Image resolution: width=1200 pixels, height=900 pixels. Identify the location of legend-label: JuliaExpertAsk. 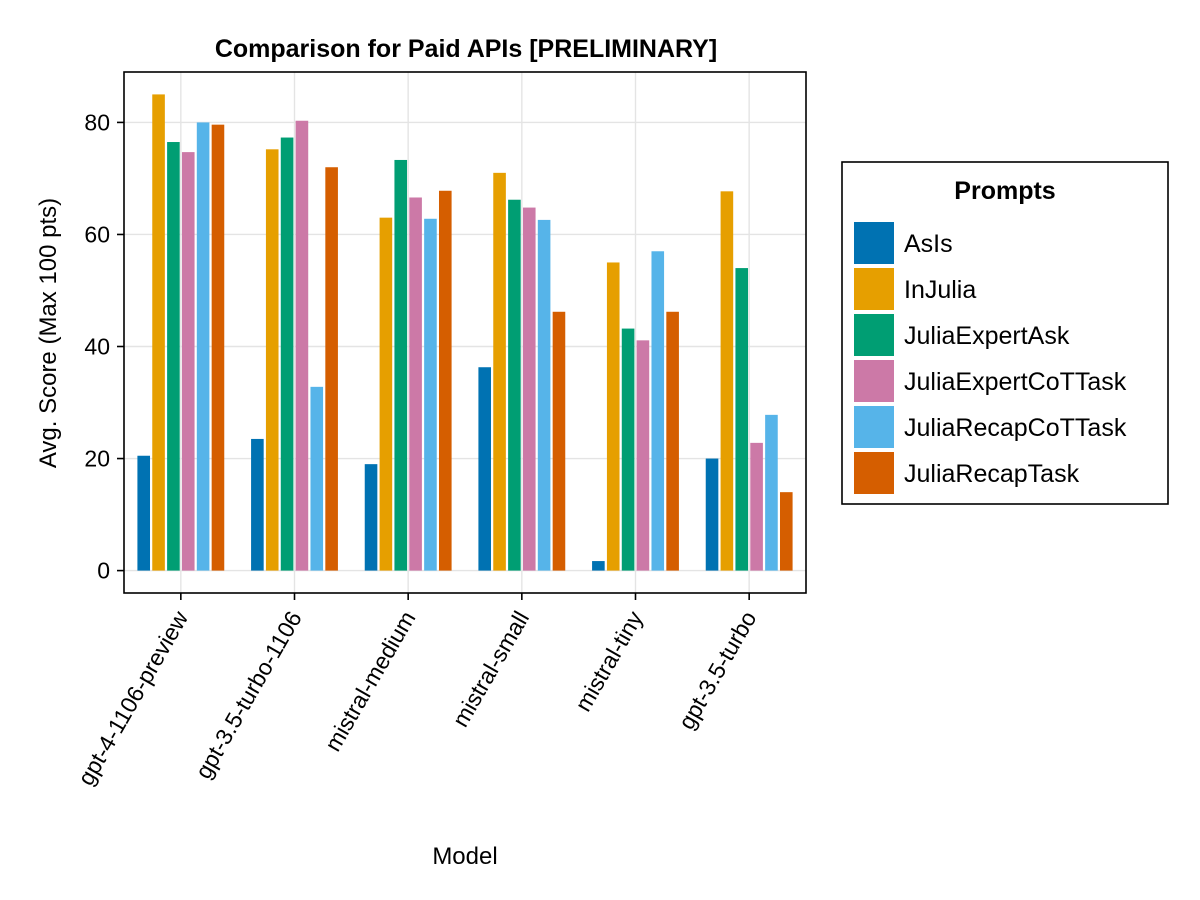
(987, 336).